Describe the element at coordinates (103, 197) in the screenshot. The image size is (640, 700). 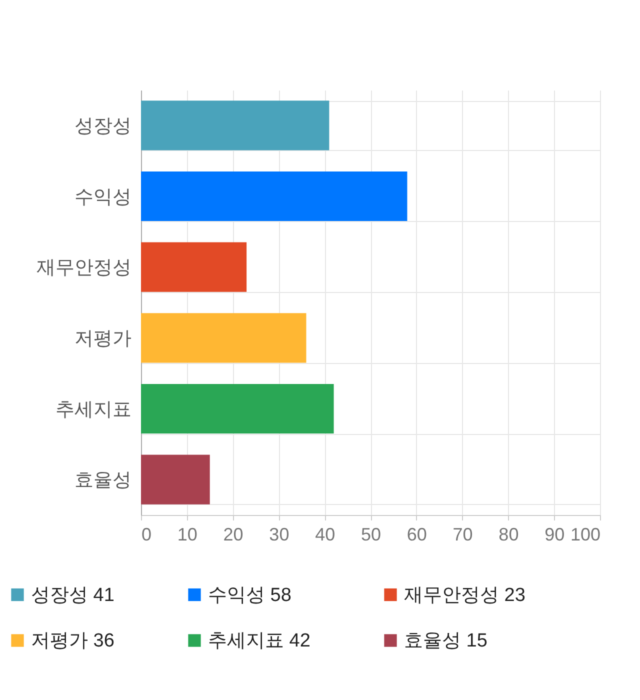
I see `y-tick-label: 수익성` at that location.